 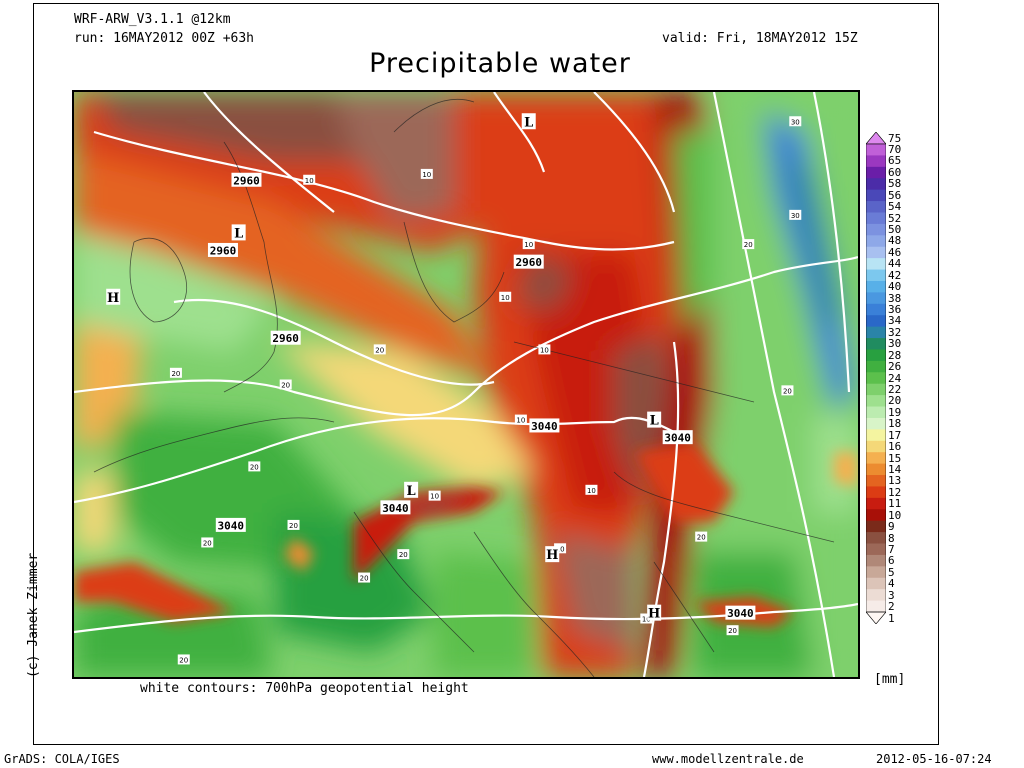 I want to click on author-credit: (c) Janek Zimmer, so click(x=33, y=615).